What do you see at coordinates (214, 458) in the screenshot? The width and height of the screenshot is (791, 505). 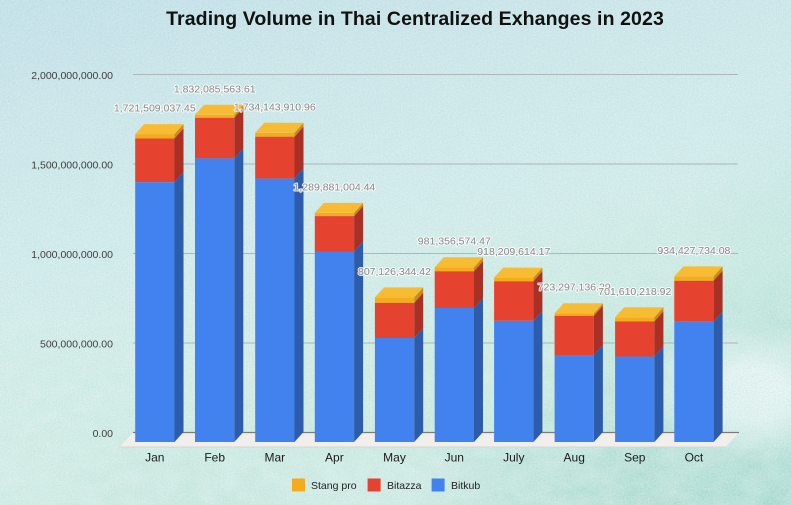 I see `svg-text: Feb` at bounding box center [214, 458].